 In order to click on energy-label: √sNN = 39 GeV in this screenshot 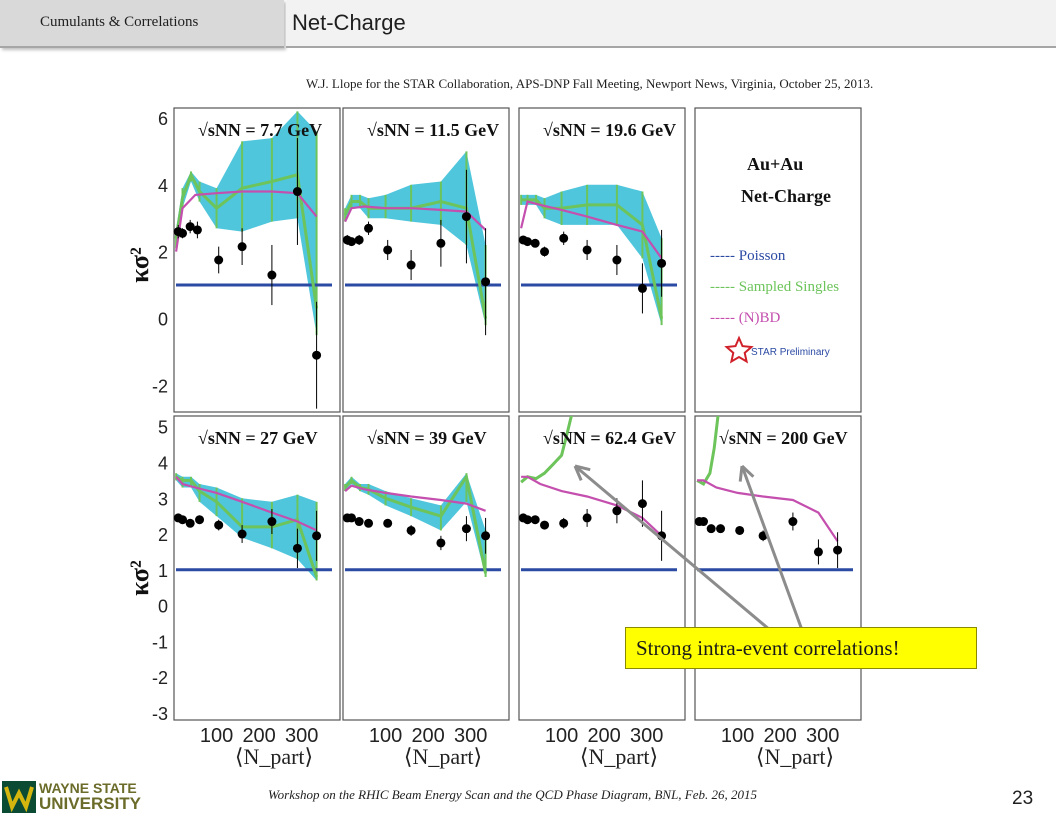, I will do `click(427, 438)`.